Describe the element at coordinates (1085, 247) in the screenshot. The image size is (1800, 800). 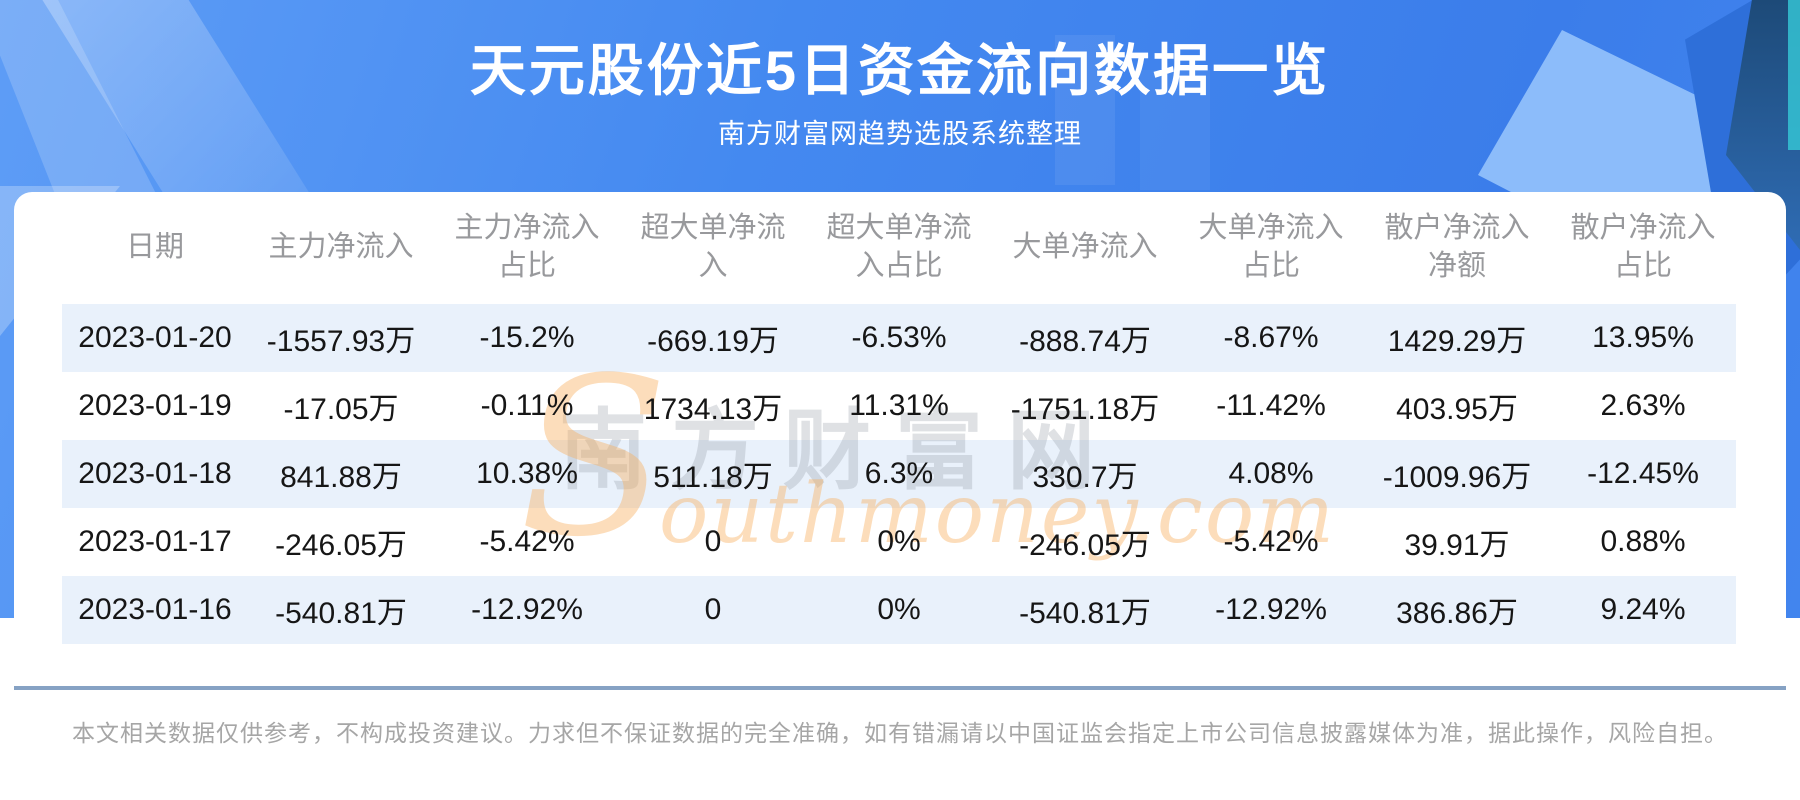
I see `header-cell: 大单净流入` at that location.